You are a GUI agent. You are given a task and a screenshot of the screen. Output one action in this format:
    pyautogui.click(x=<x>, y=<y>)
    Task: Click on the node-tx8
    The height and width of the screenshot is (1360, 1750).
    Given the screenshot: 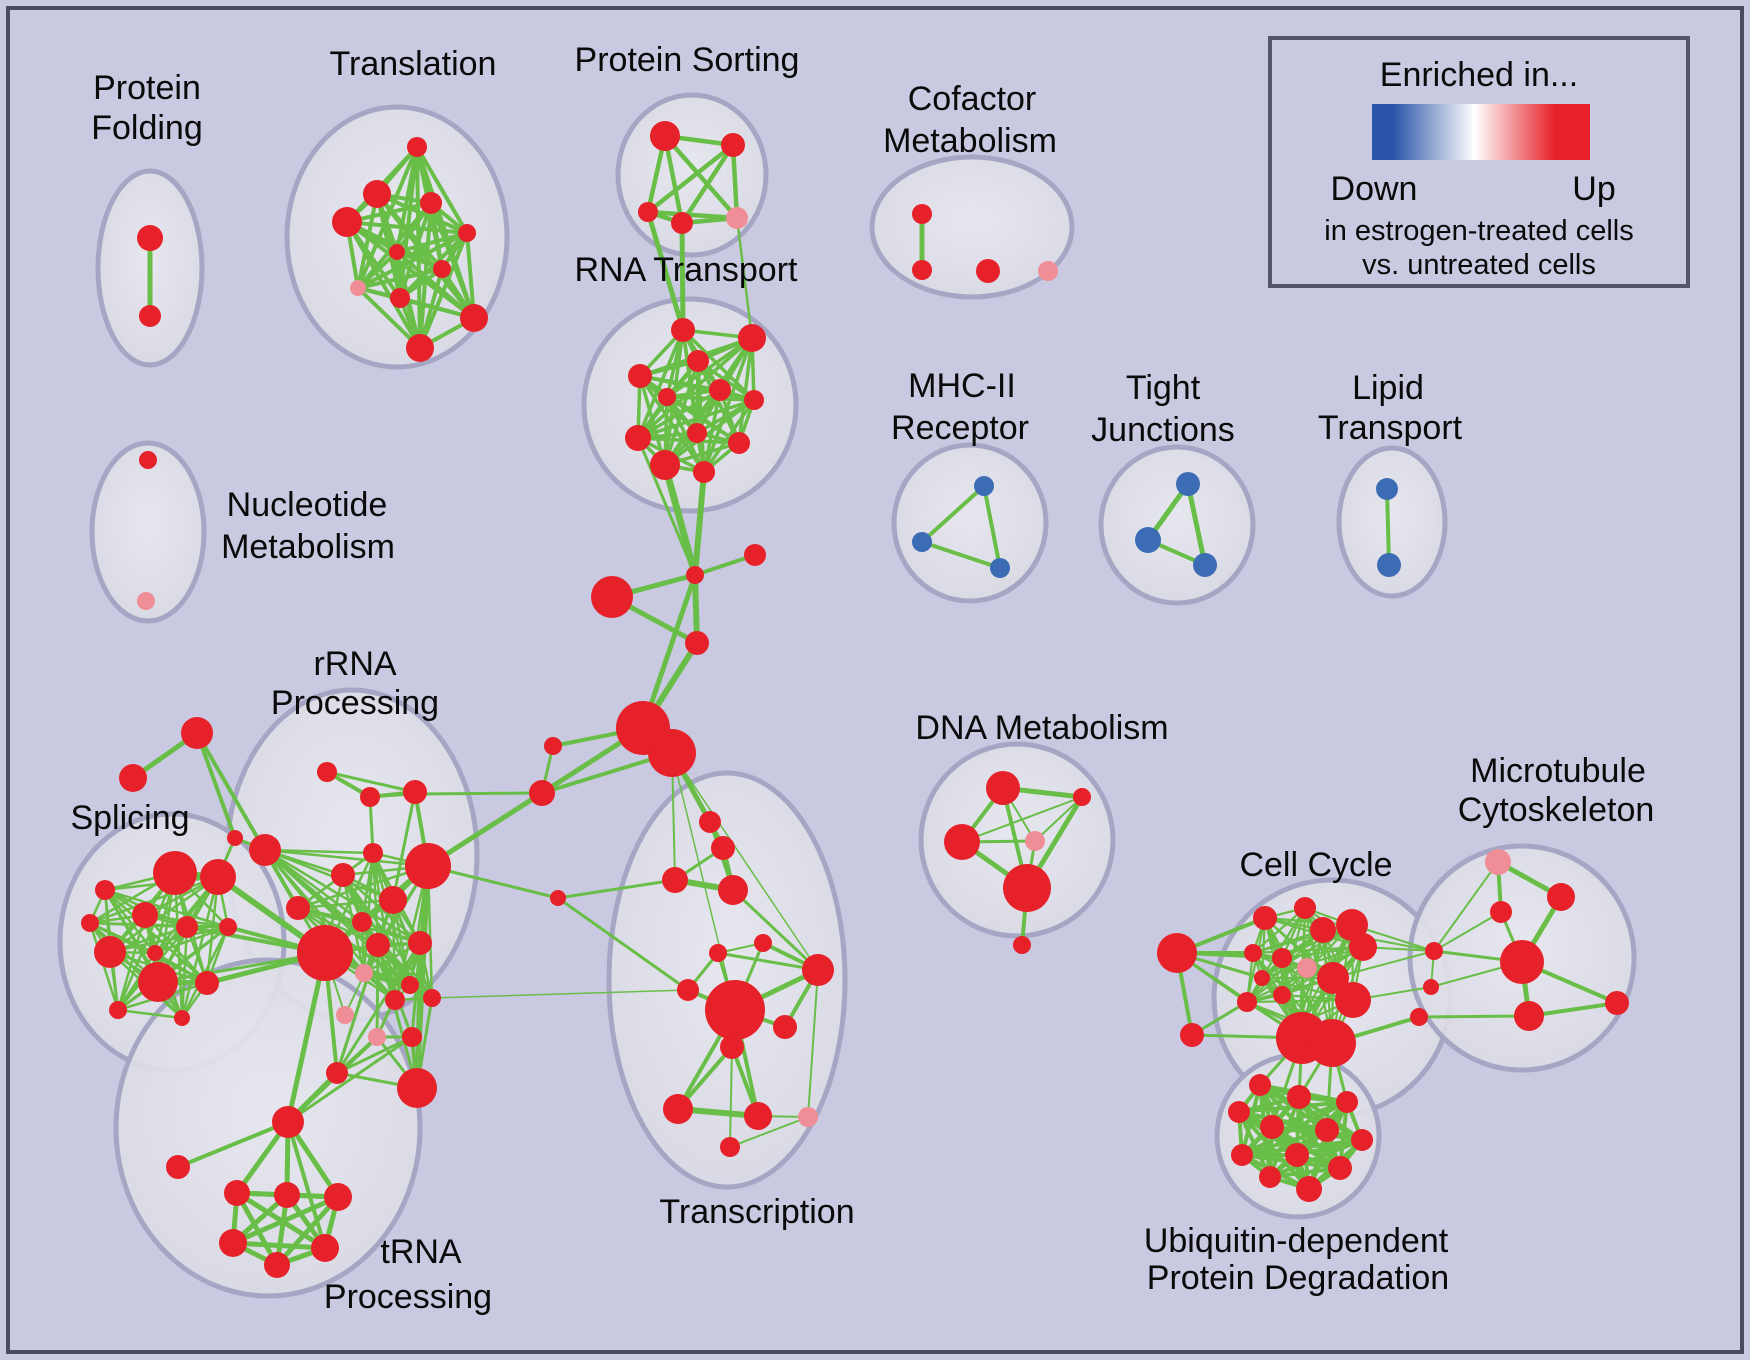 What is the action you would take?
    pyautogui.click(x=818, y=970)
    